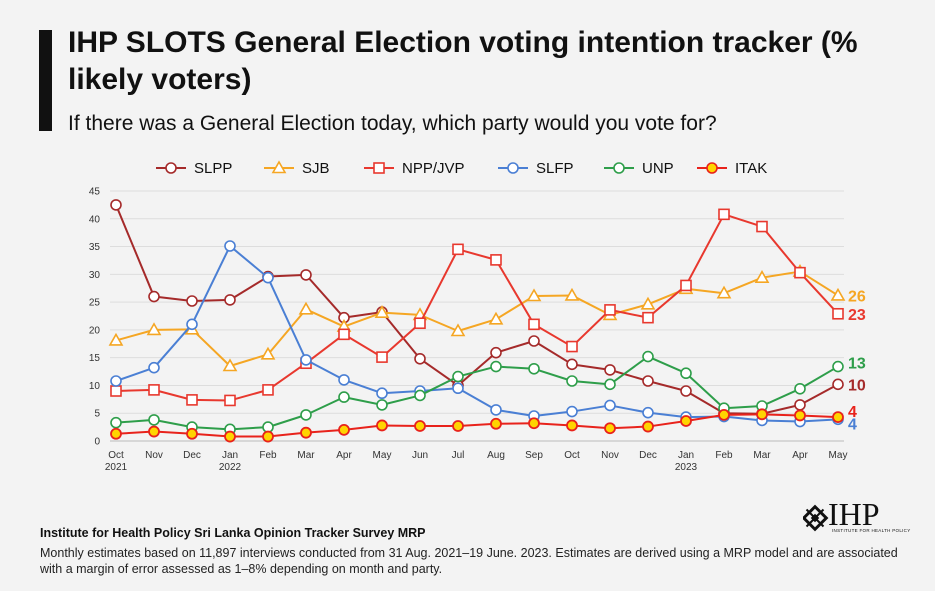 The width and height of the screenshot is (935, 591). I want to click on series-itak, so click(477, 425).